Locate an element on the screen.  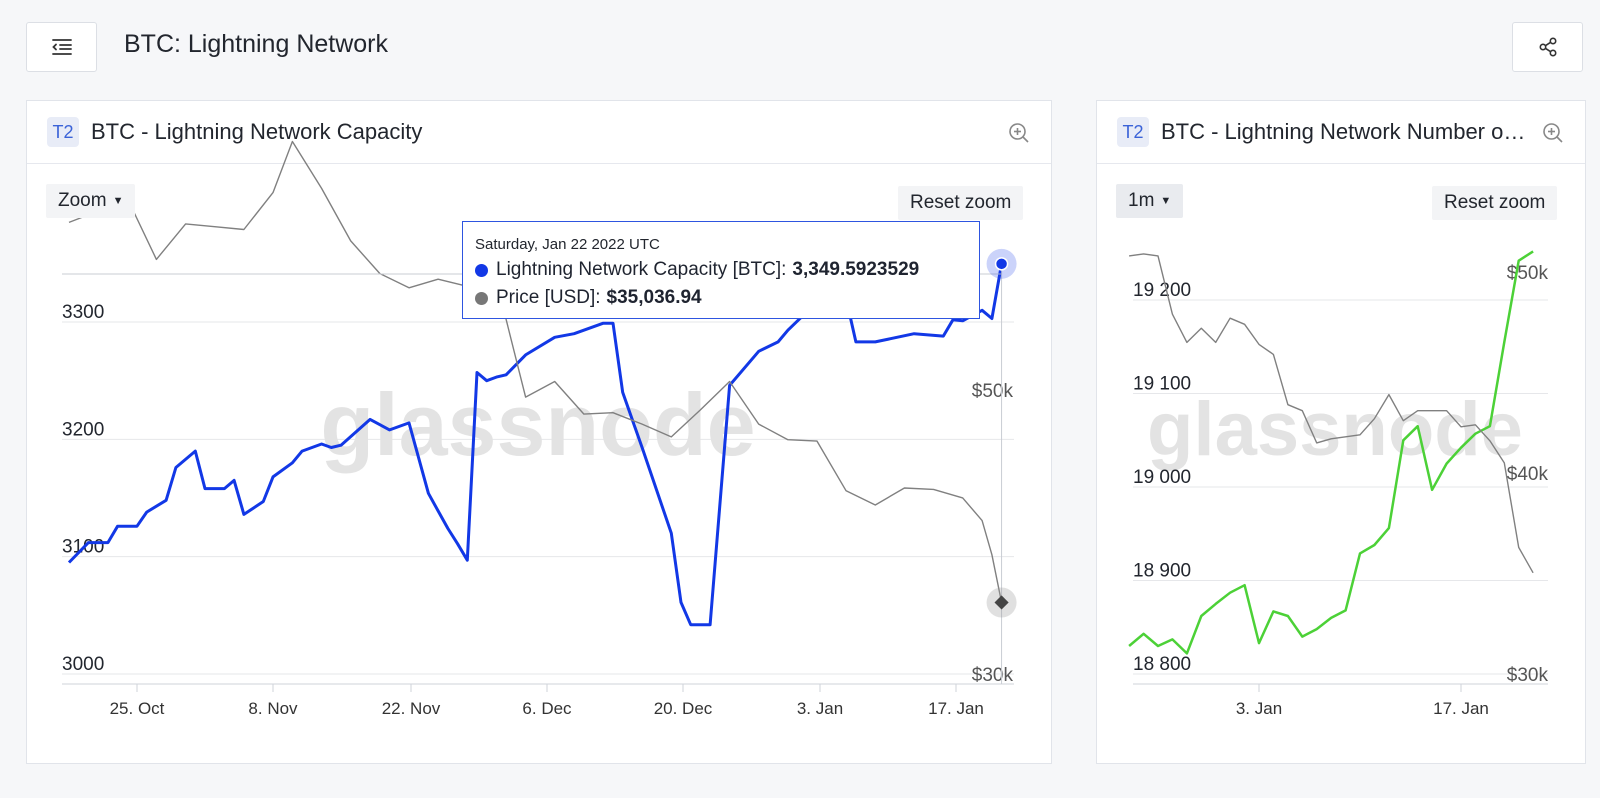
share-button is located at coordinates (1547, 47).